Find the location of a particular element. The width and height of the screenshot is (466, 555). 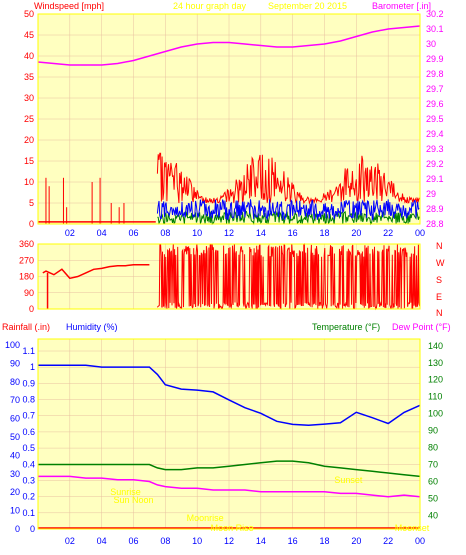

wind-avg-line is located at coordinates (288, 209).